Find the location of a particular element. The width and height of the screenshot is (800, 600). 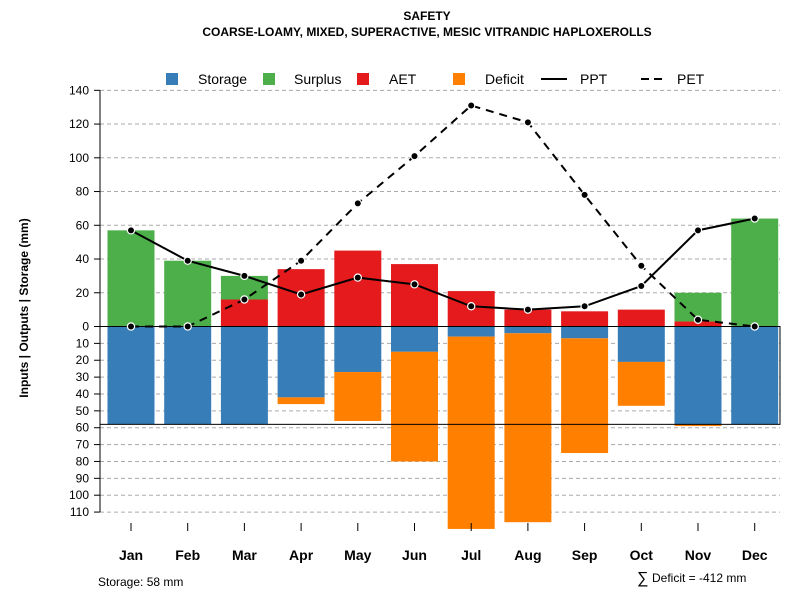

x-tick-label: Feb is located at coordinates (187, 555).